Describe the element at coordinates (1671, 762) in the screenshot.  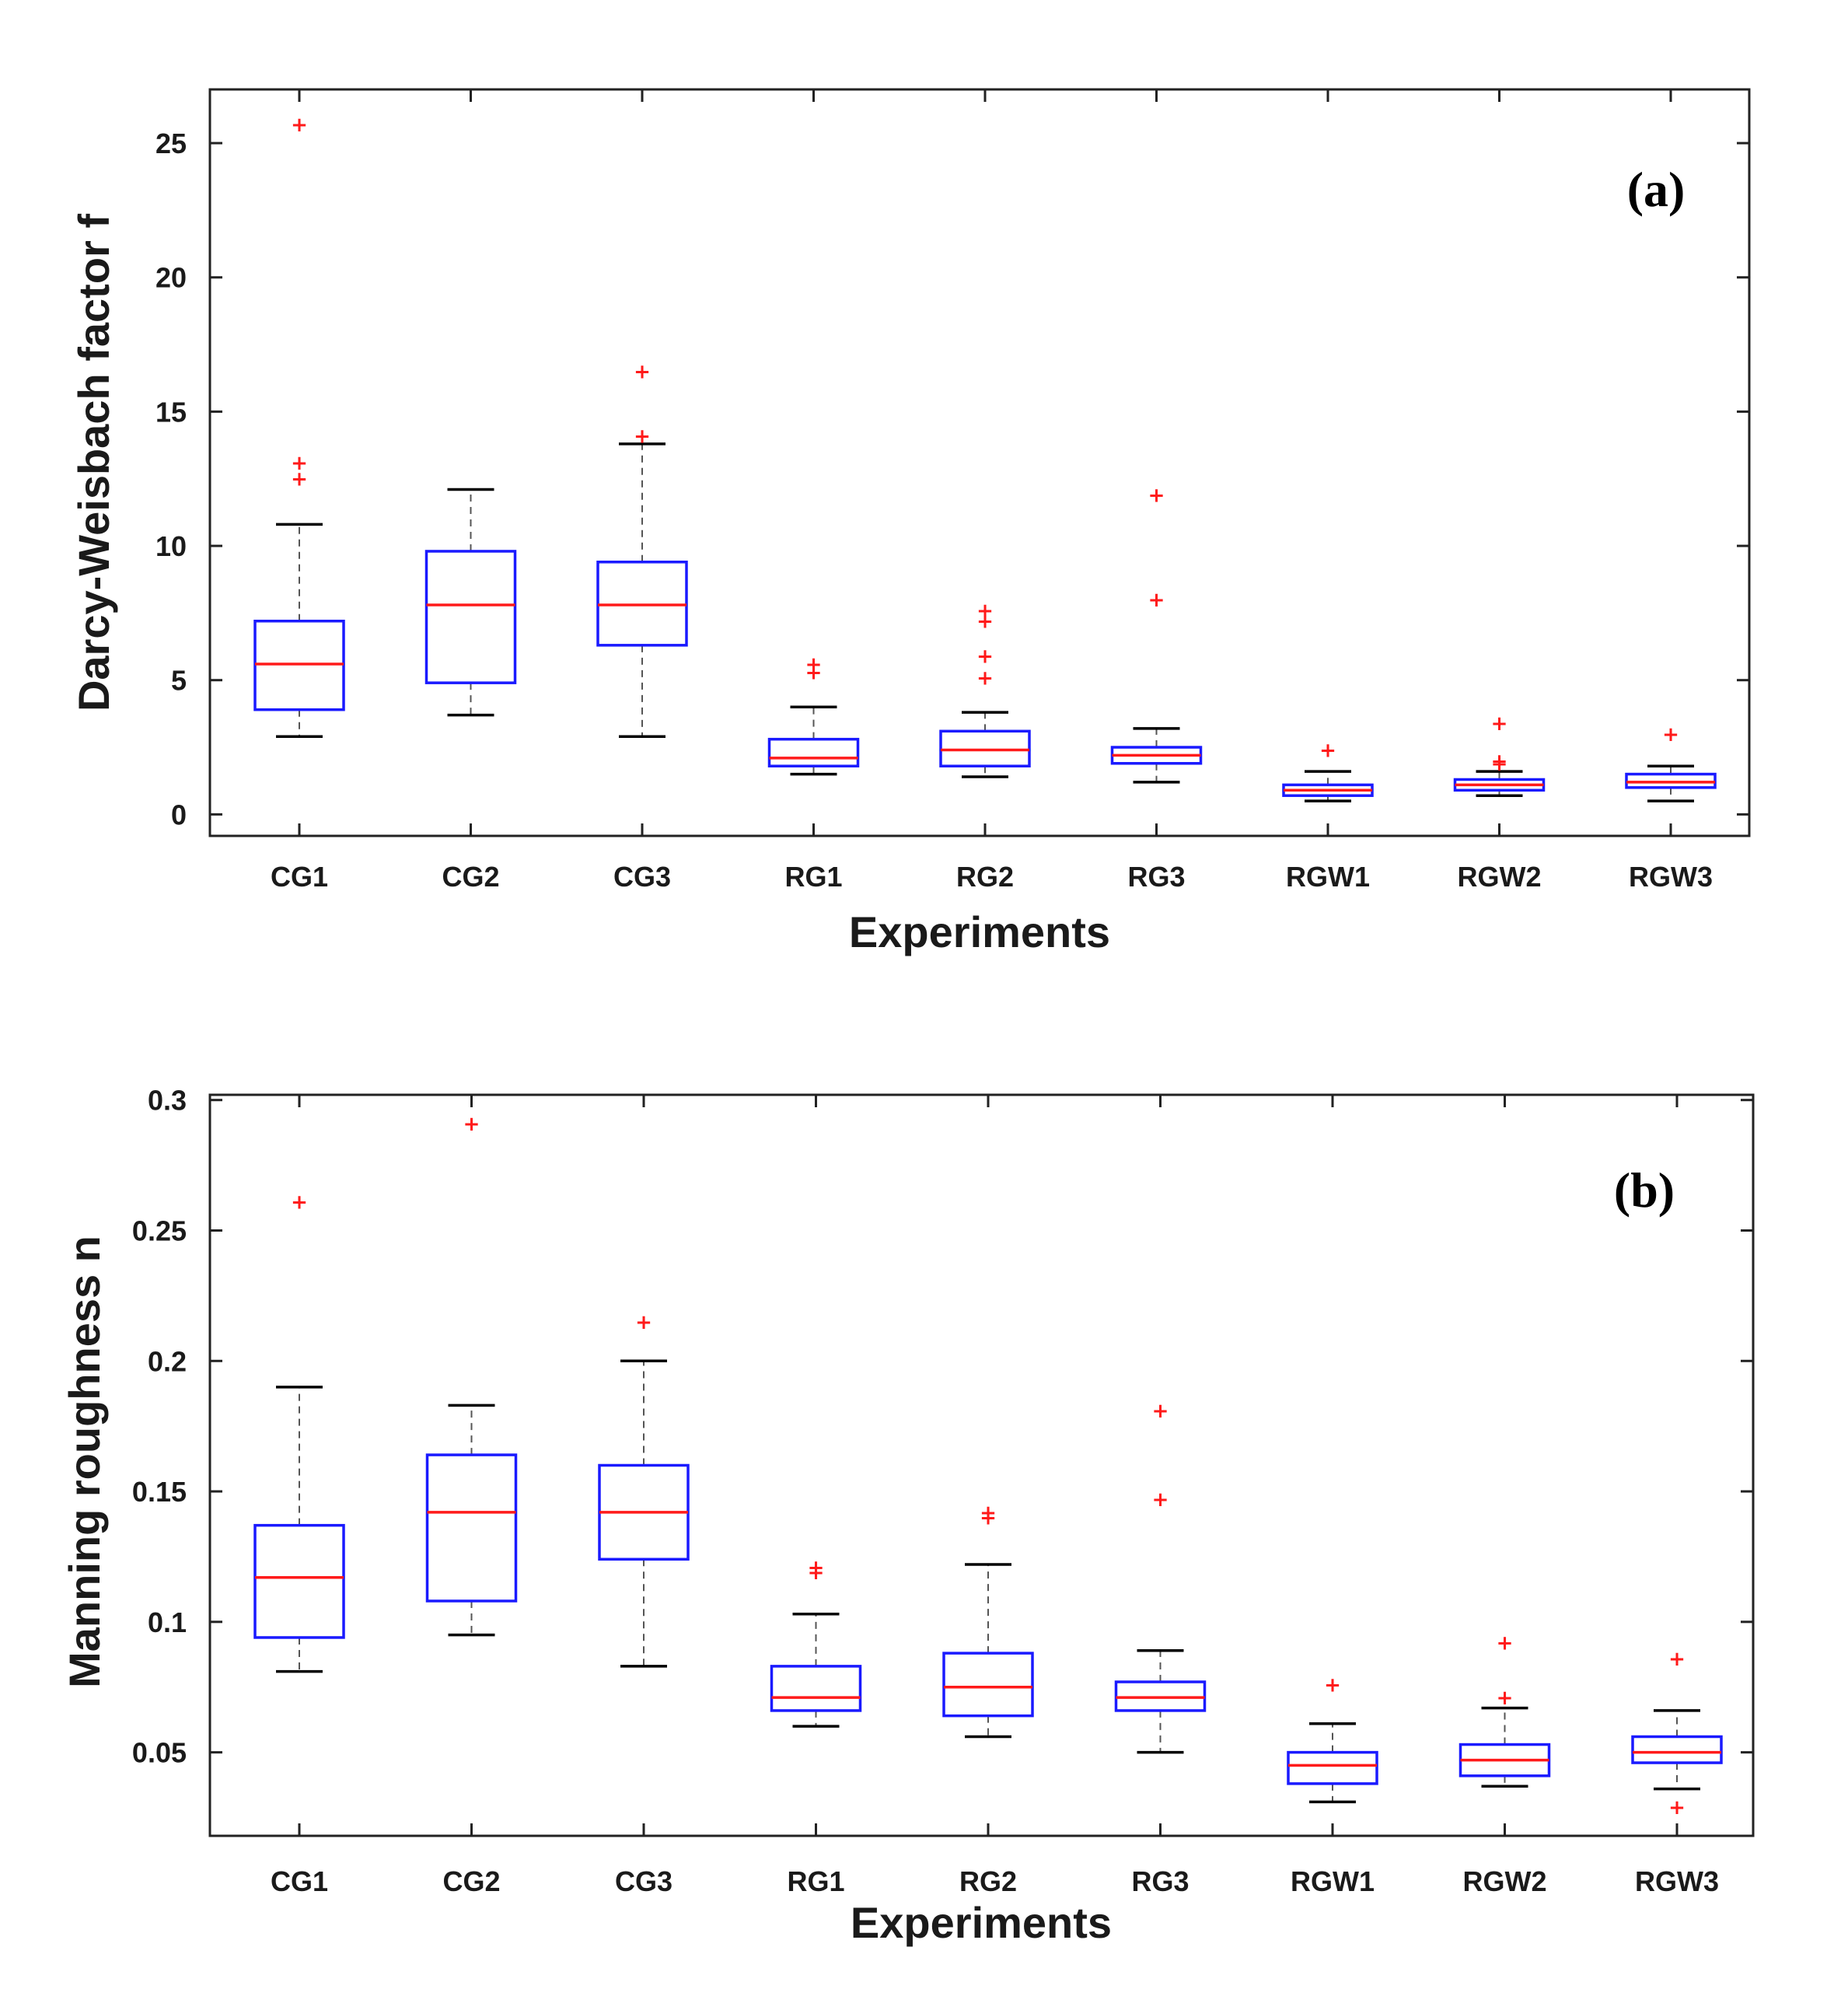
I see `panel-a-box-rgw3: +` at that location.